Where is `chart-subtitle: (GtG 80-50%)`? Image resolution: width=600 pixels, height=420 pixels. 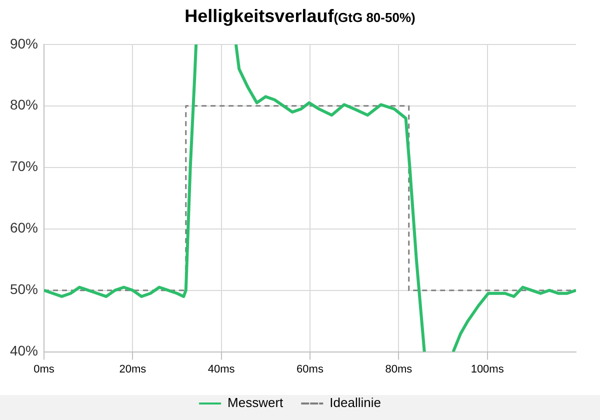 chart-subtitle: (GtG 80-50%) is located at coordinates (375, 17).